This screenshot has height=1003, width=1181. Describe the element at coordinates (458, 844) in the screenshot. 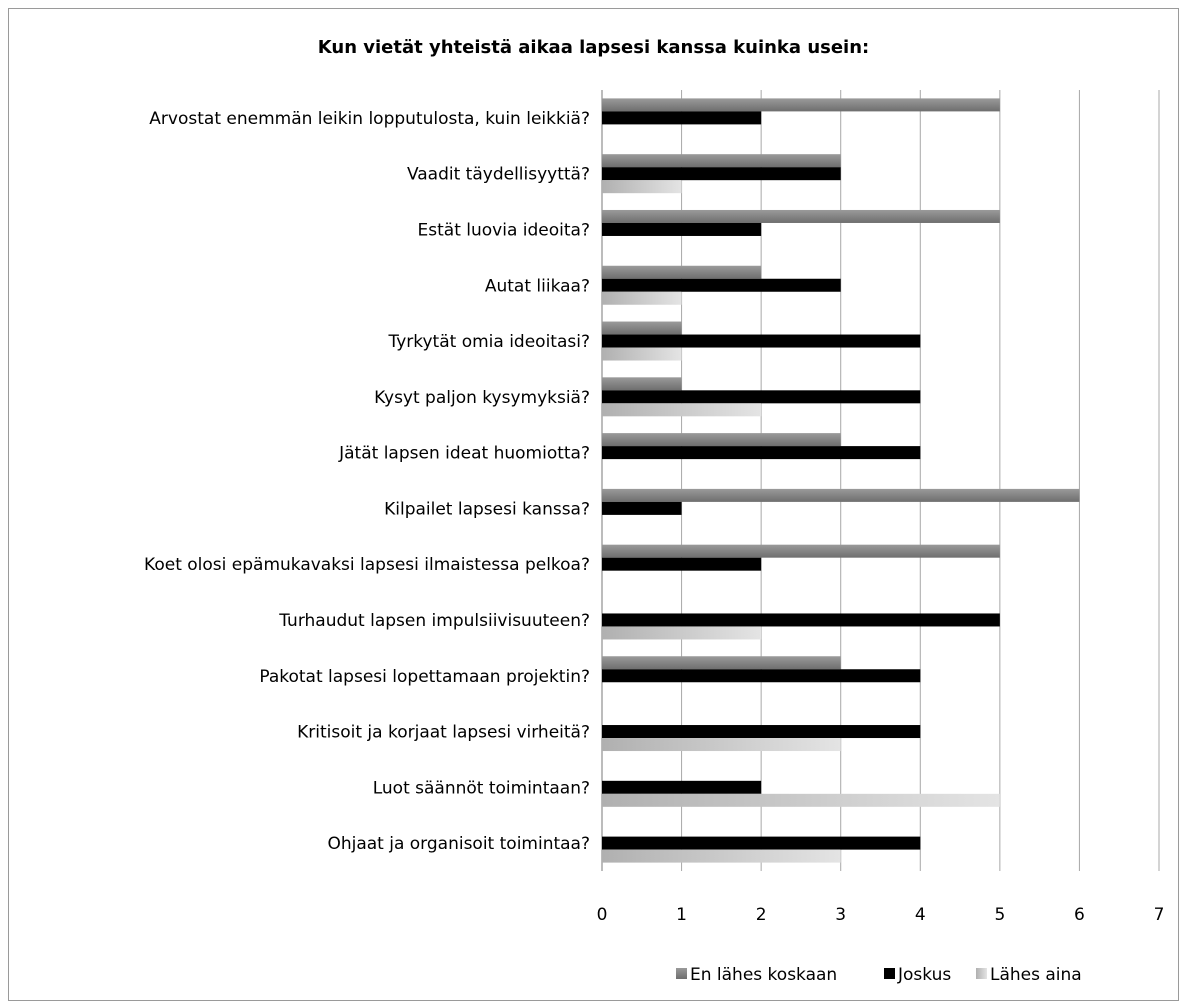

I see `category-label: Ohjaat ja organisoit toimintaa?` at that location.